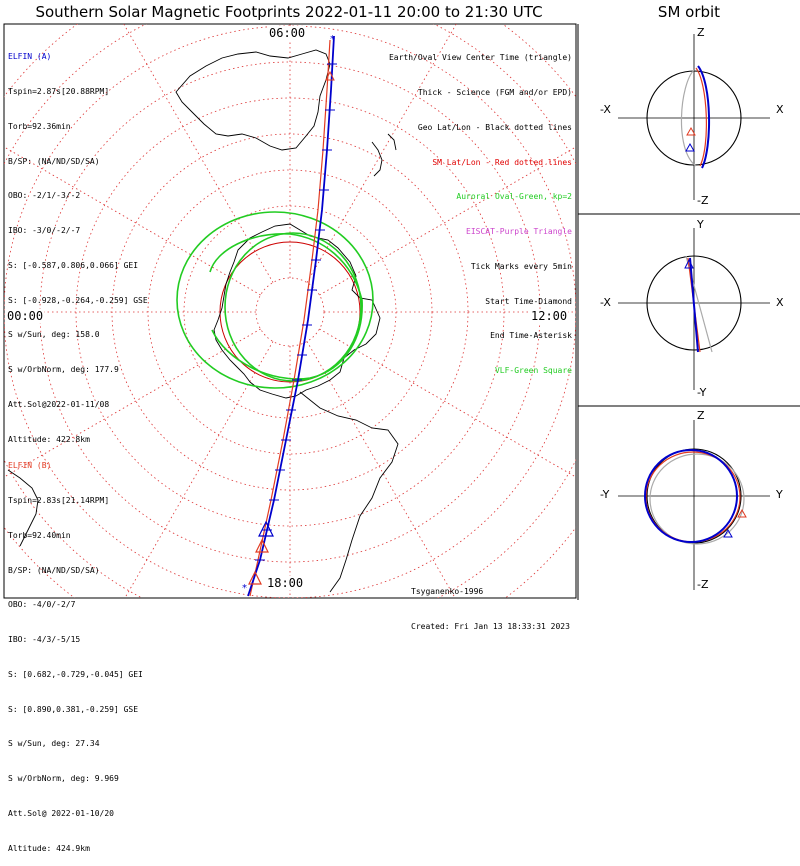 The width and height of the screenshot is (800, 866). Describe the element at coordinates (63, 779) in the screenshot. I see `elfin-b-line: S w/OrbNorm, deg: 9.969` at that location.